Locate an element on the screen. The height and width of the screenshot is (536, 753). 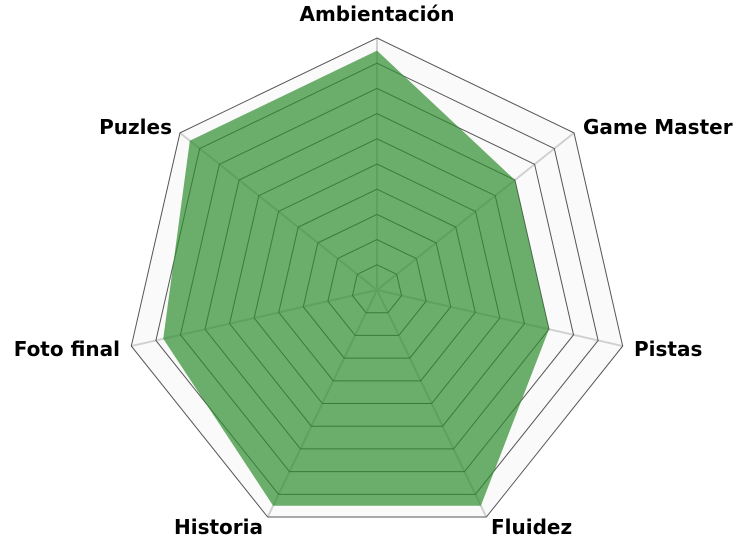
axis-label: Foto final is located at coordinates (67, 349).